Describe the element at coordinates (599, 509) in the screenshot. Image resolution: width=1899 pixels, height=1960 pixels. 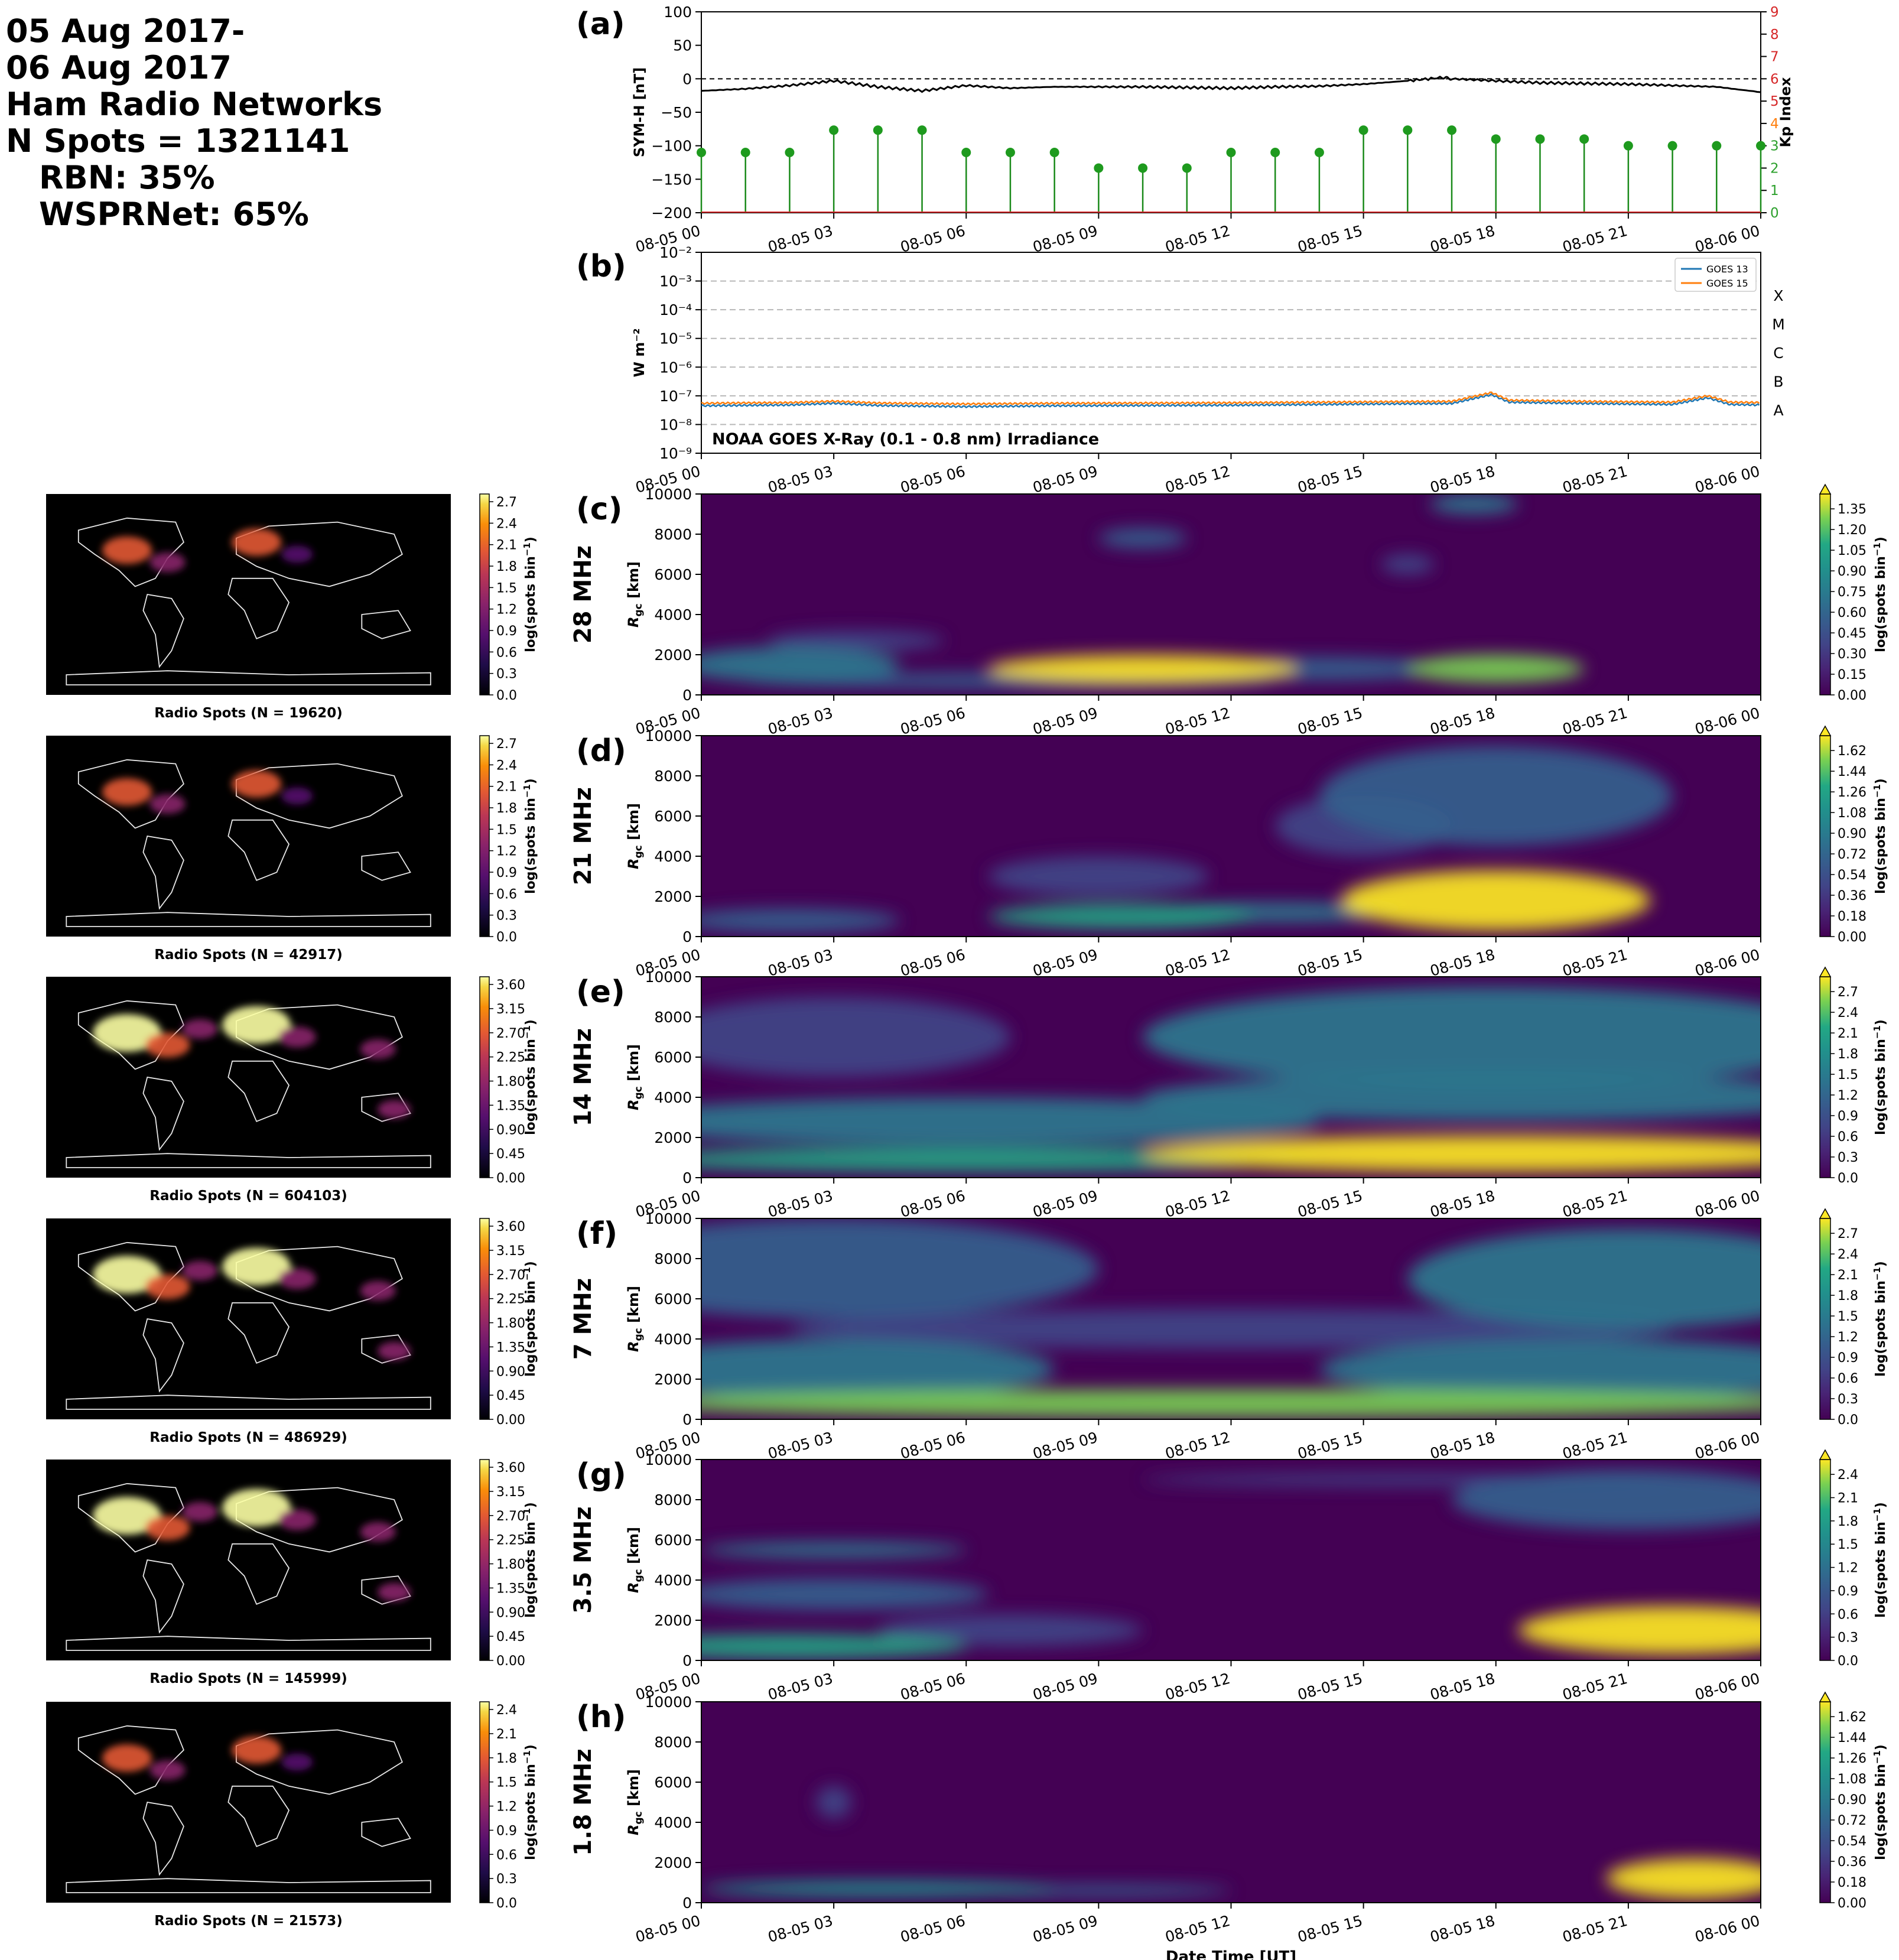
I see `panel-label-c: (c)` at that location.